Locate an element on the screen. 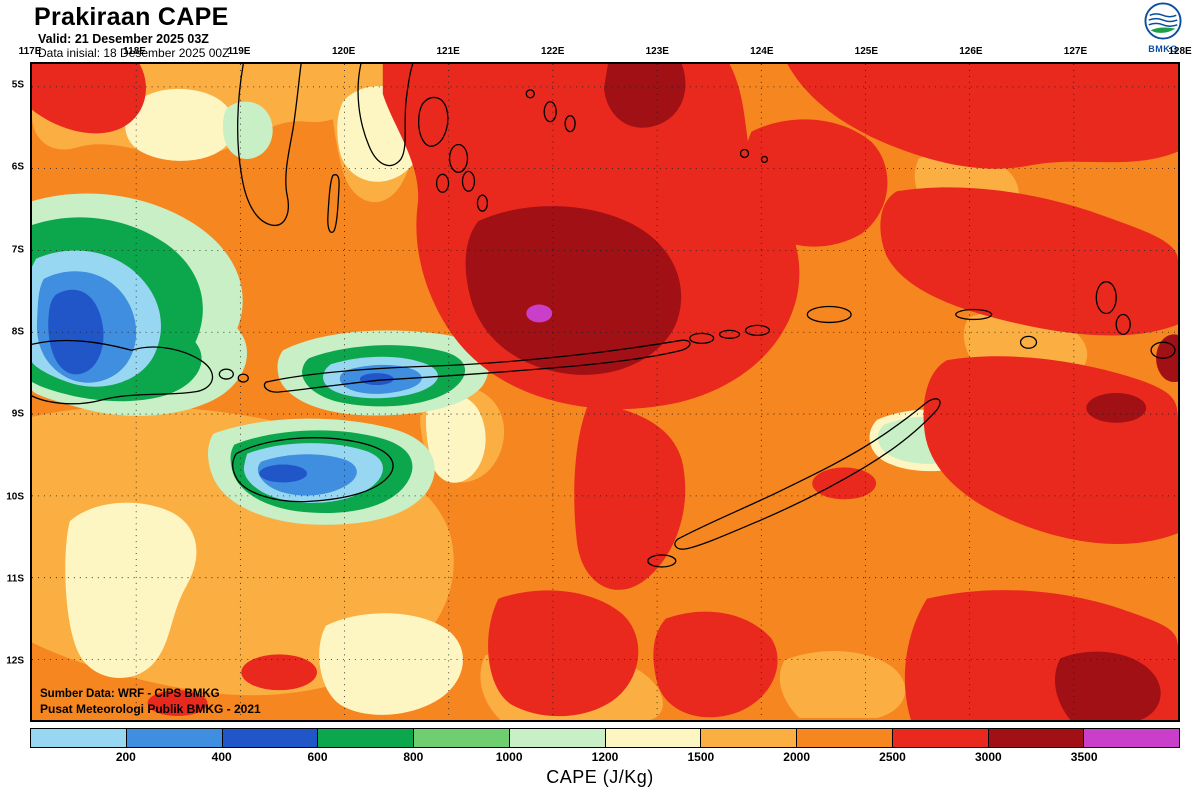 Image resolution: width=1200 pixels, height=800 pixels. lat-label: 12S is located at coordinates (15, 661).